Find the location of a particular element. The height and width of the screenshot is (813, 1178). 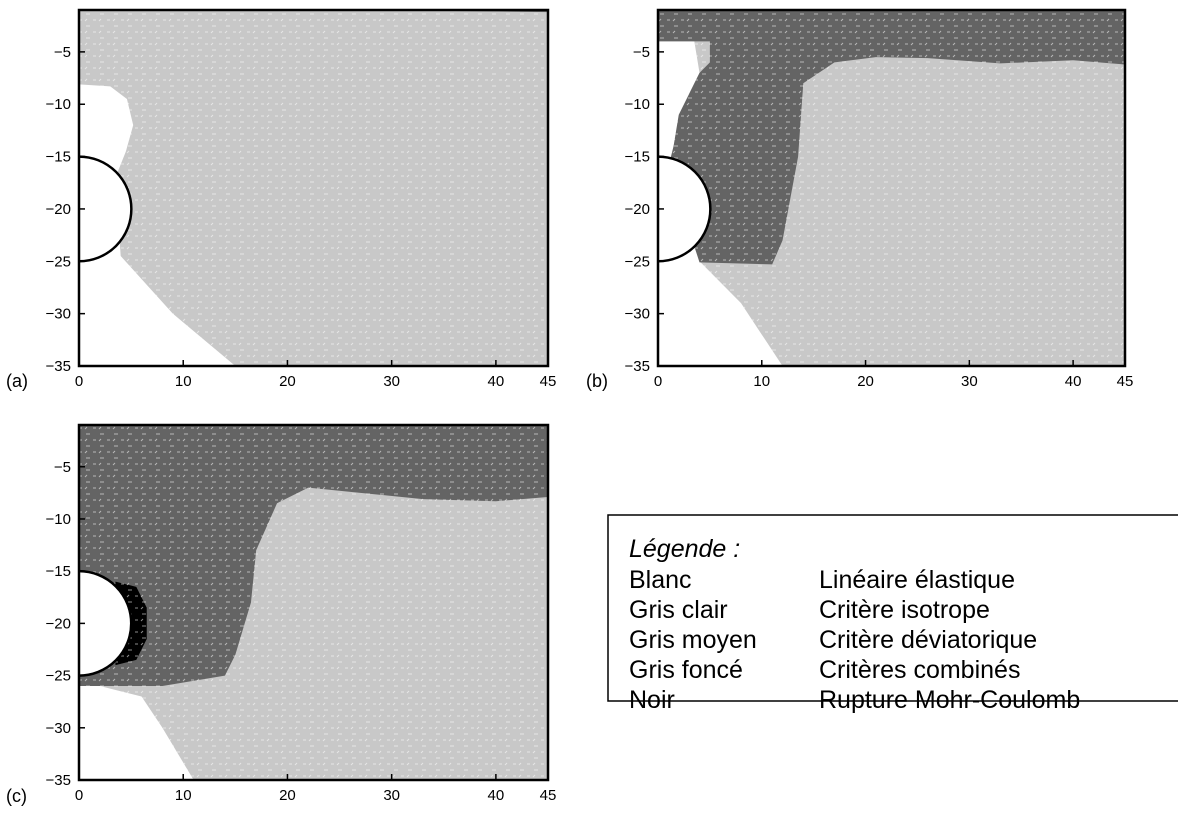

panel-b-xticks: 0 10 20 30 40 45 is located at coordinates (894, 375).